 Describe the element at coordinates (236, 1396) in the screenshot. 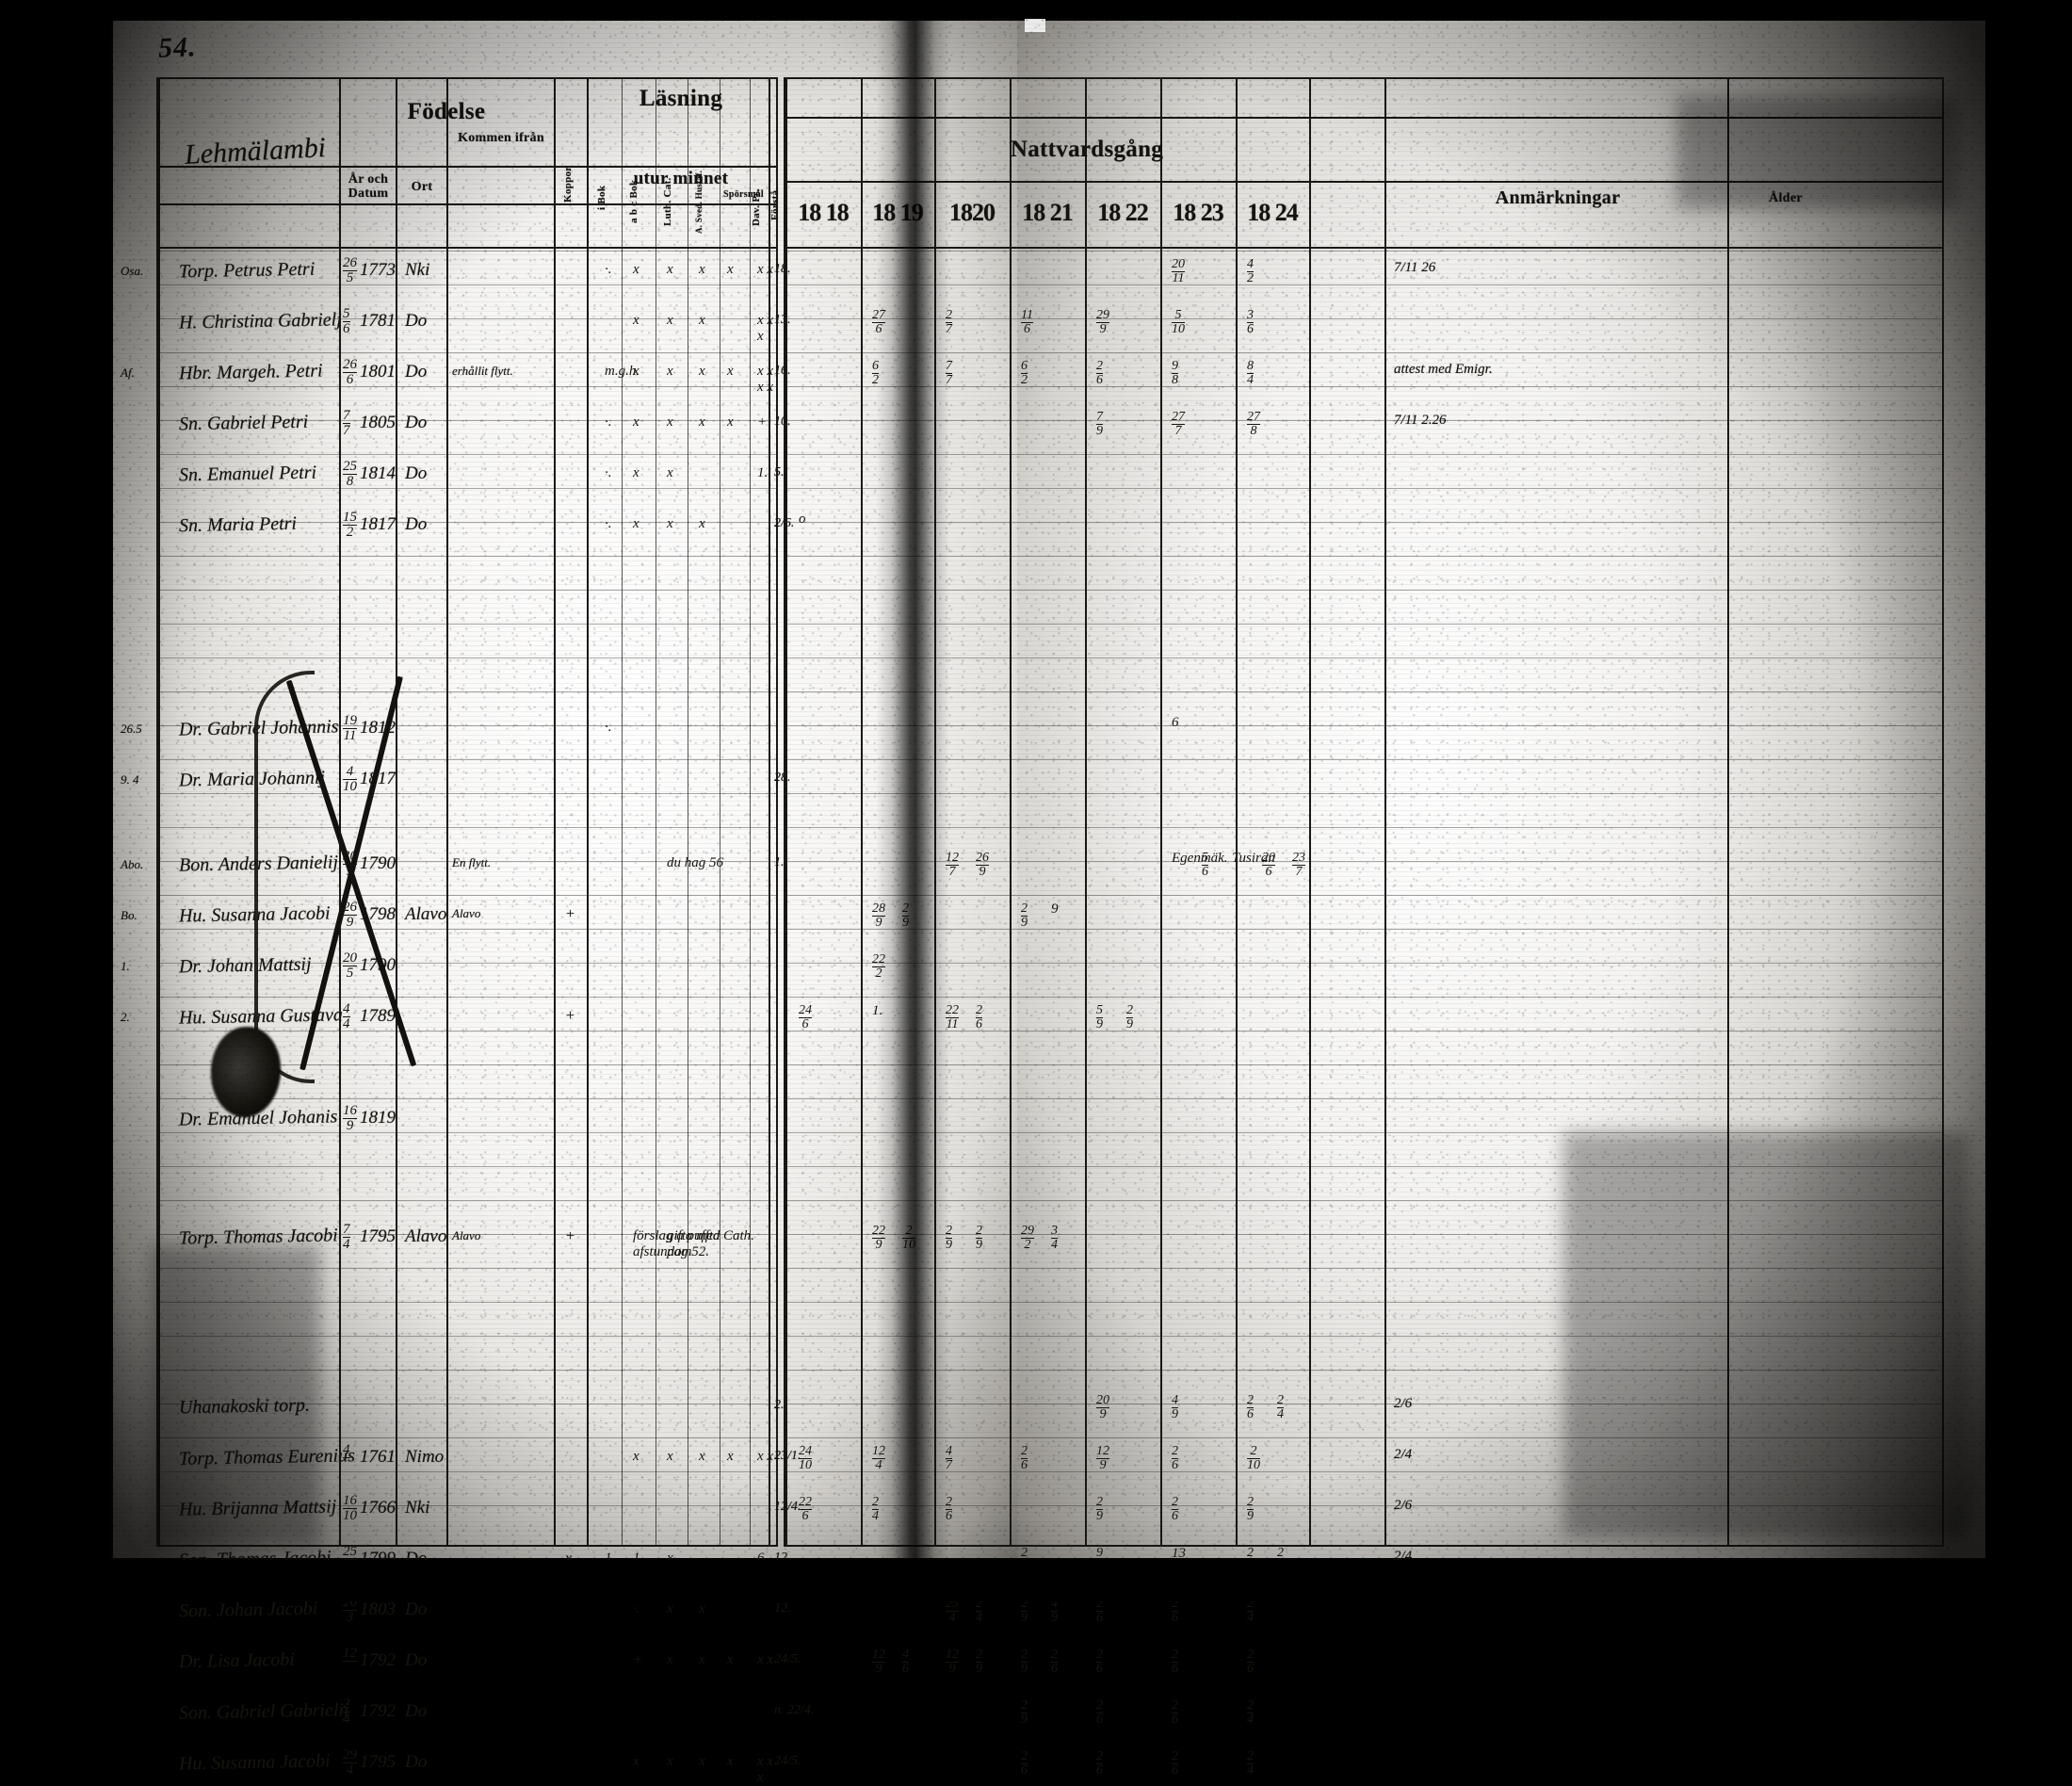

I see `smear-bottom-left` at that location.